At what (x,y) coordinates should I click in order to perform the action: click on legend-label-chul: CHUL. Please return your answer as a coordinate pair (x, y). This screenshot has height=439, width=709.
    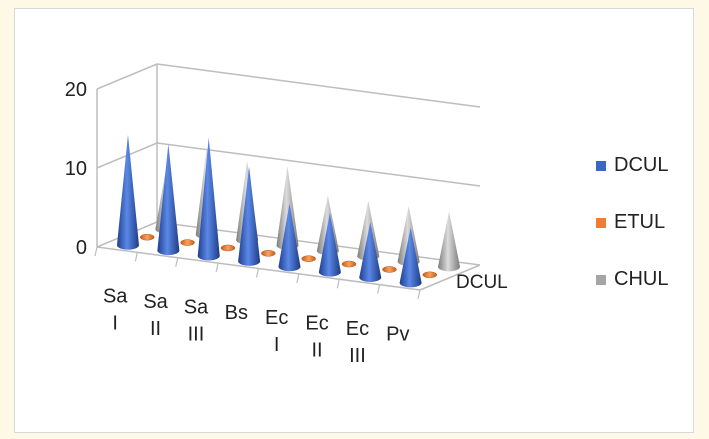
    Looking at the image, I should click on (641, 279).